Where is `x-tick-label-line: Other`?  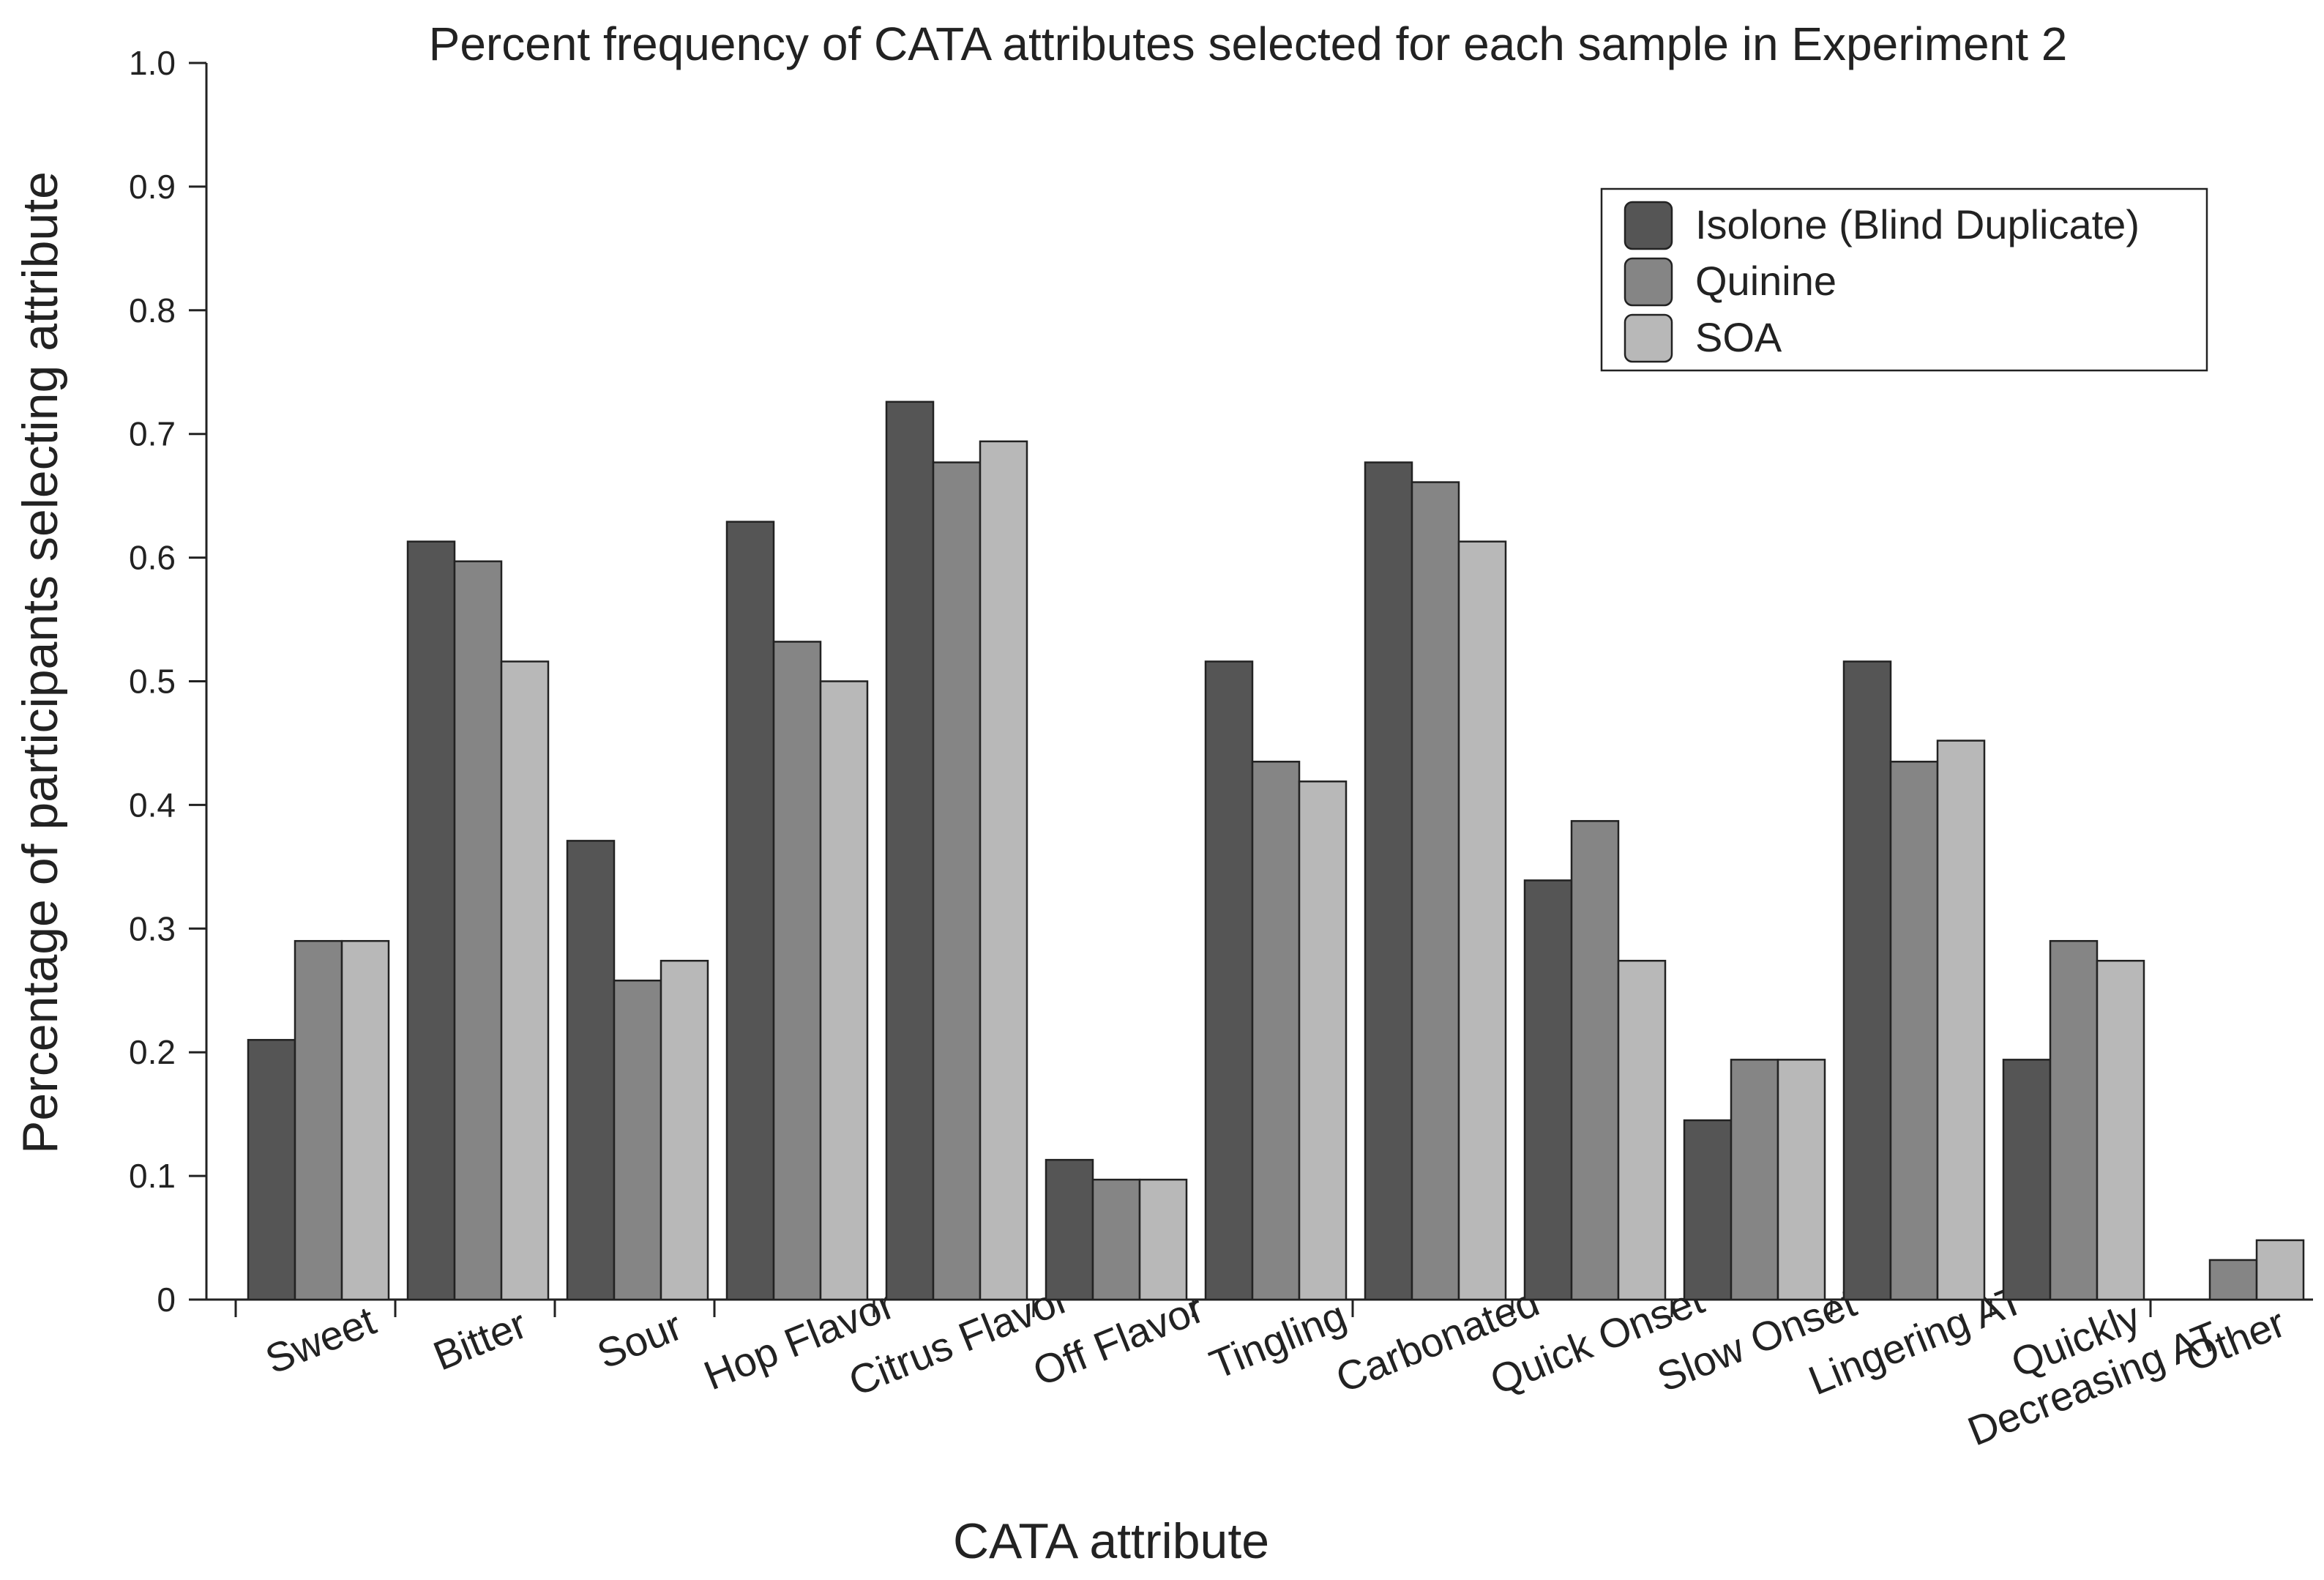
x-tick-label-line: Other is located at coordinates (2235, 1339).